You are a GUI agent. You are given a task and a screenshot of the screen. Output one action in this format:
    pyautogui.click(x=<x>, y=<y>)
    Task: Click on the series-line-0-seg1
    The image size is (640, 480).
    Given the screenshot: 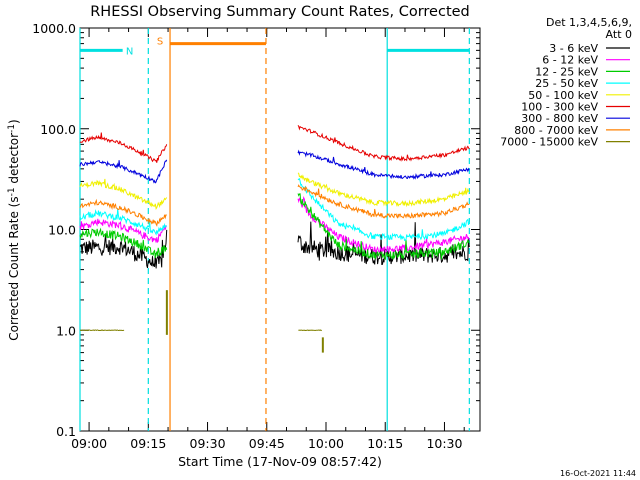 What is the action you would take?
    pyautogui.click(x=123, y=249)
    